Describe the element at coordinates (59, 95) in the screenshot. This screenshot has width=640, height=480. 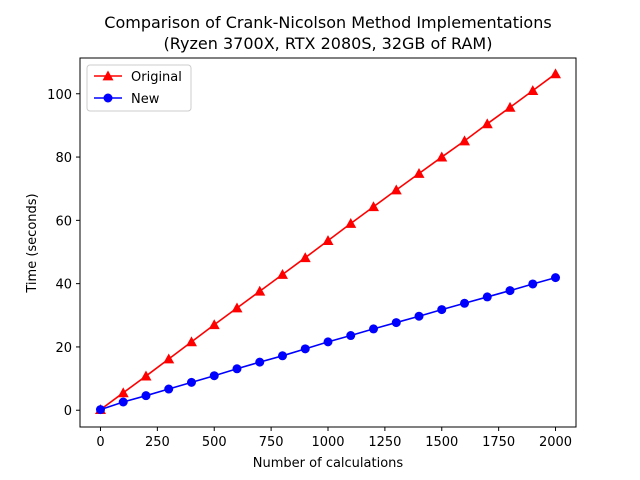
I see `y-tick-label: 100` at that location.